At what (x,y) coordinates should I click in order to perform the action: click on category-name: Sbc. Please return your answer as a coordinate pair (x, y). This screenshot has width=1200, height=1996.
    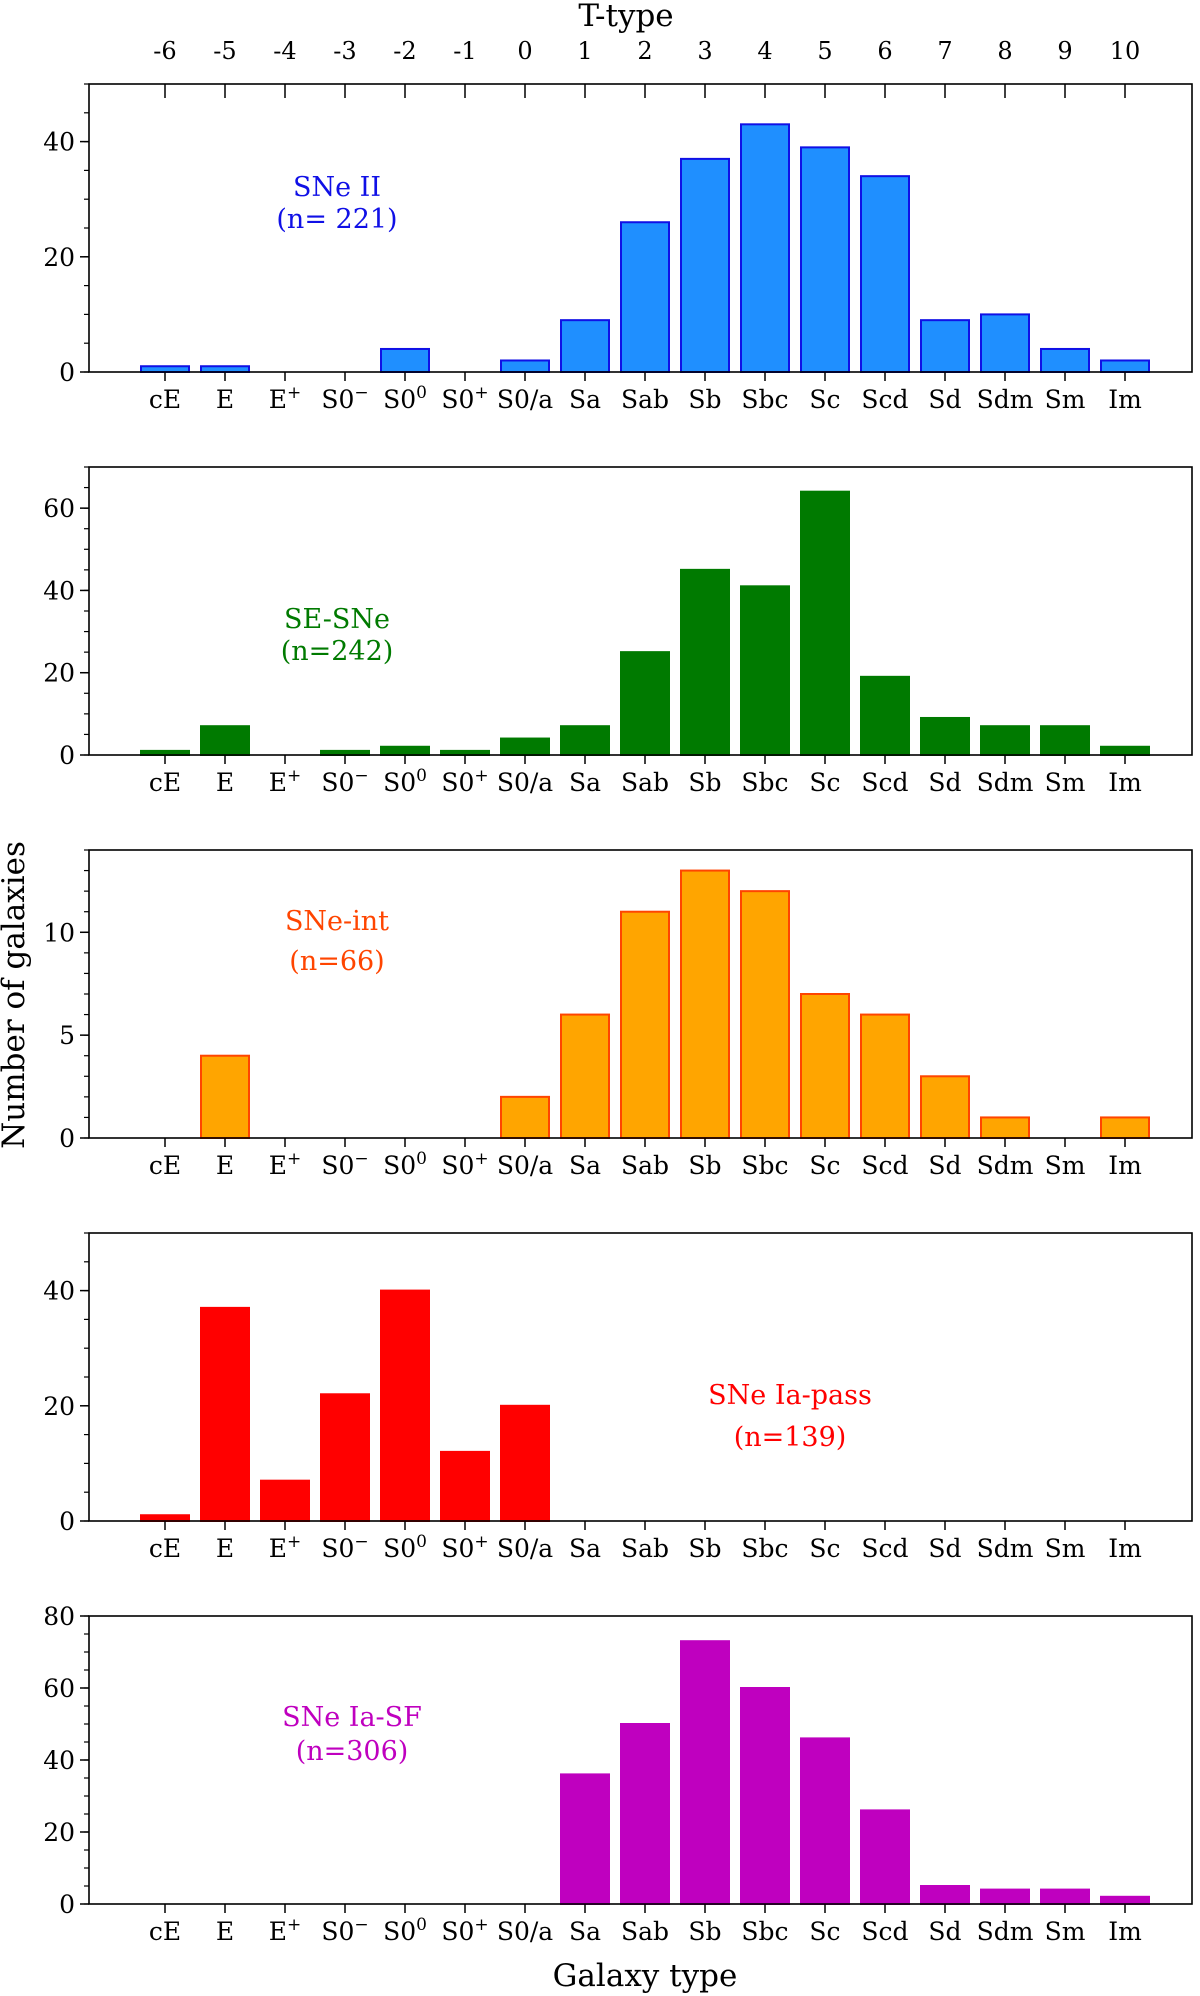
    Looking at the image, I should click on (764, 1931).